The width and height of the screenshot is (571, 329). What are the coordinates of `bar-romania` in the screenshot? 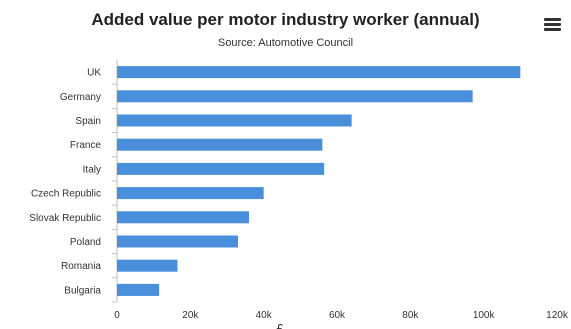 It's located at (147, 265).